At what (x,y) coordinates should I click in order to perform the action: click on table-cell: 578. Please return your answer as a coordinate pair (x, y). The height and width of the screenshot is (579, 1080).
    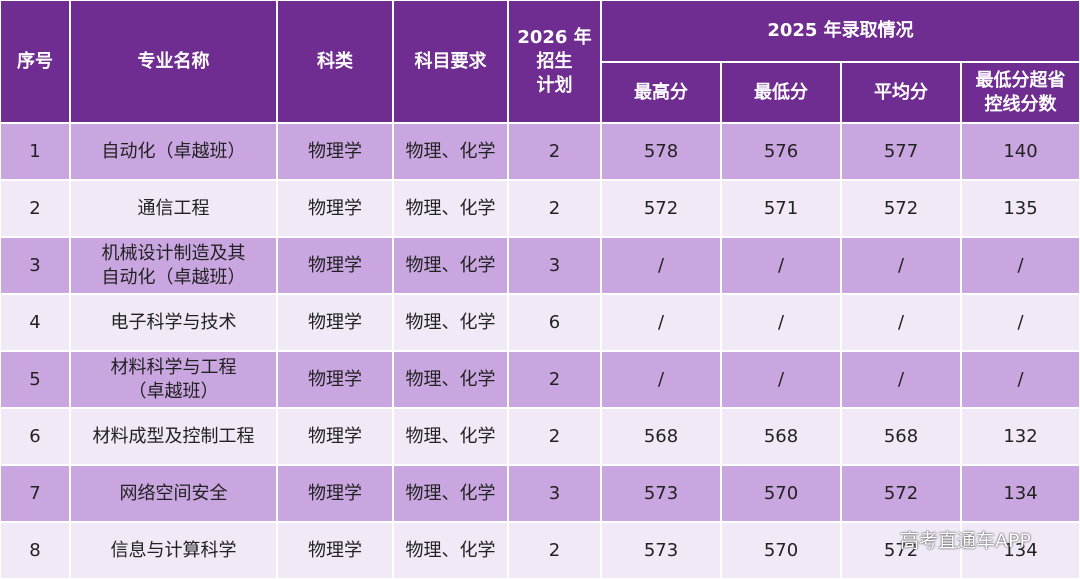
    Looking at the image, I should click on (661, 151).